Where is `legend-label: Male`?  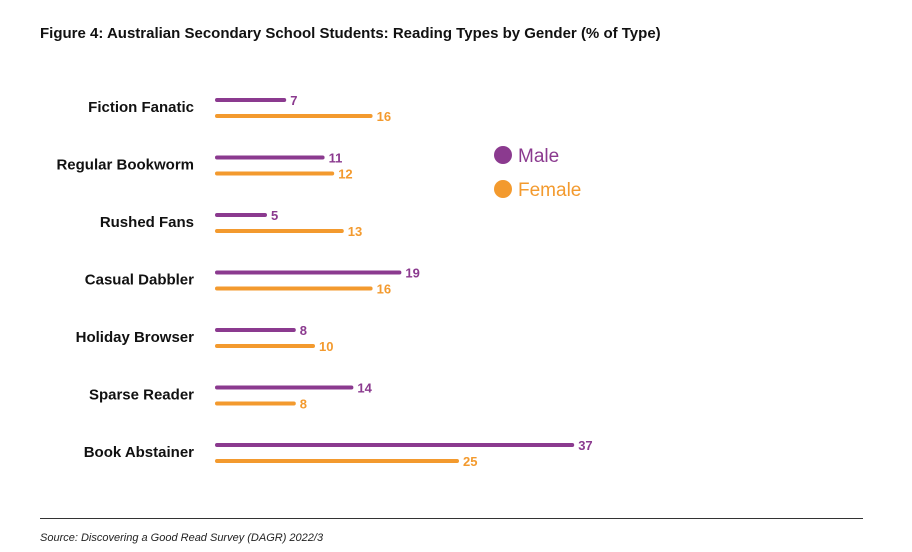
legend-label: Male is located at coordinates (538, 156).